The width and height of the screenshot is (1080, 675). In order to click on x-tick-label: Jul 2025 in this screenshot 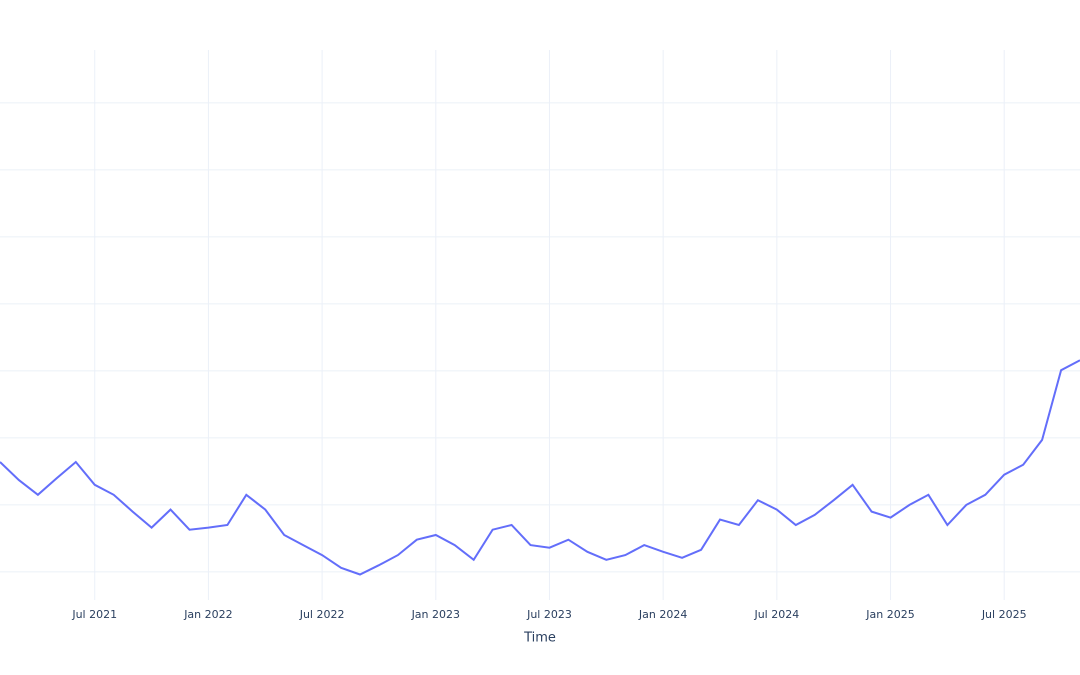, I will do `click(1004, 614)`.